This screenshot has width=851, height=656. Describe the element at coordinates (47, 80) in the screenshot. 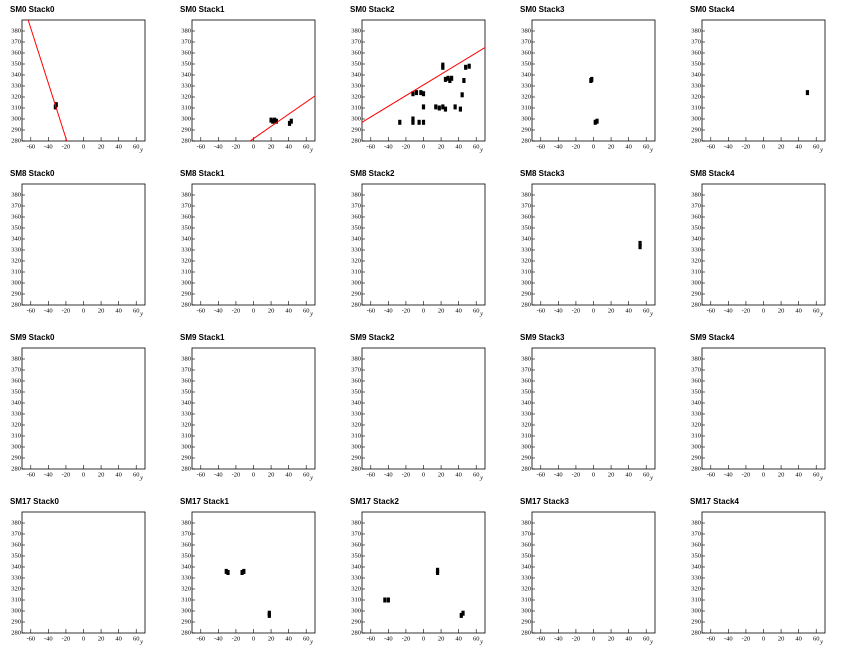

I see `fit-line` at that location.